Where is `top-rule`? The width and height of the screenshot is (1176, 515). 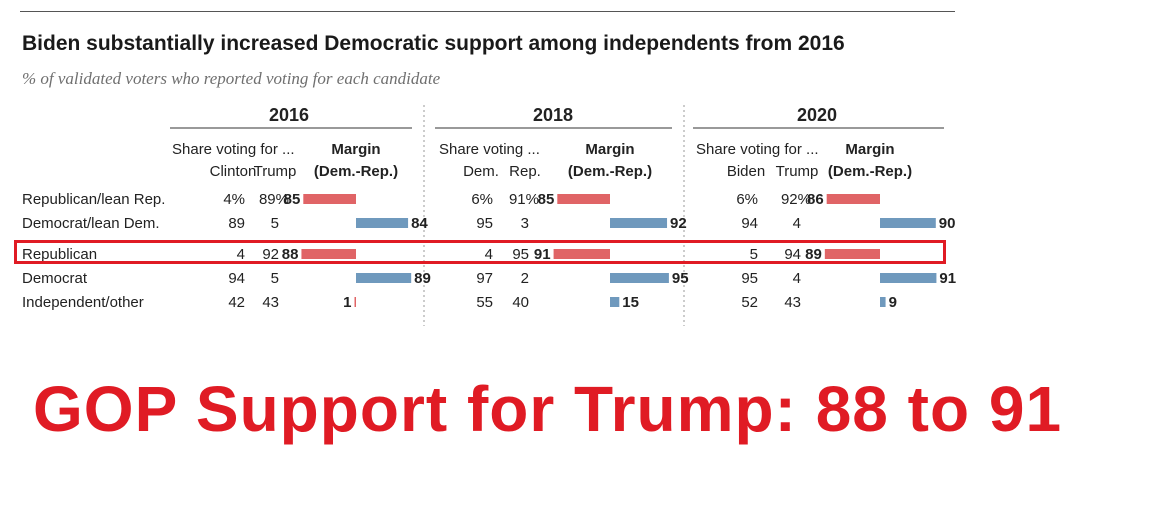
top-rule is located at coordinates (487, 11).